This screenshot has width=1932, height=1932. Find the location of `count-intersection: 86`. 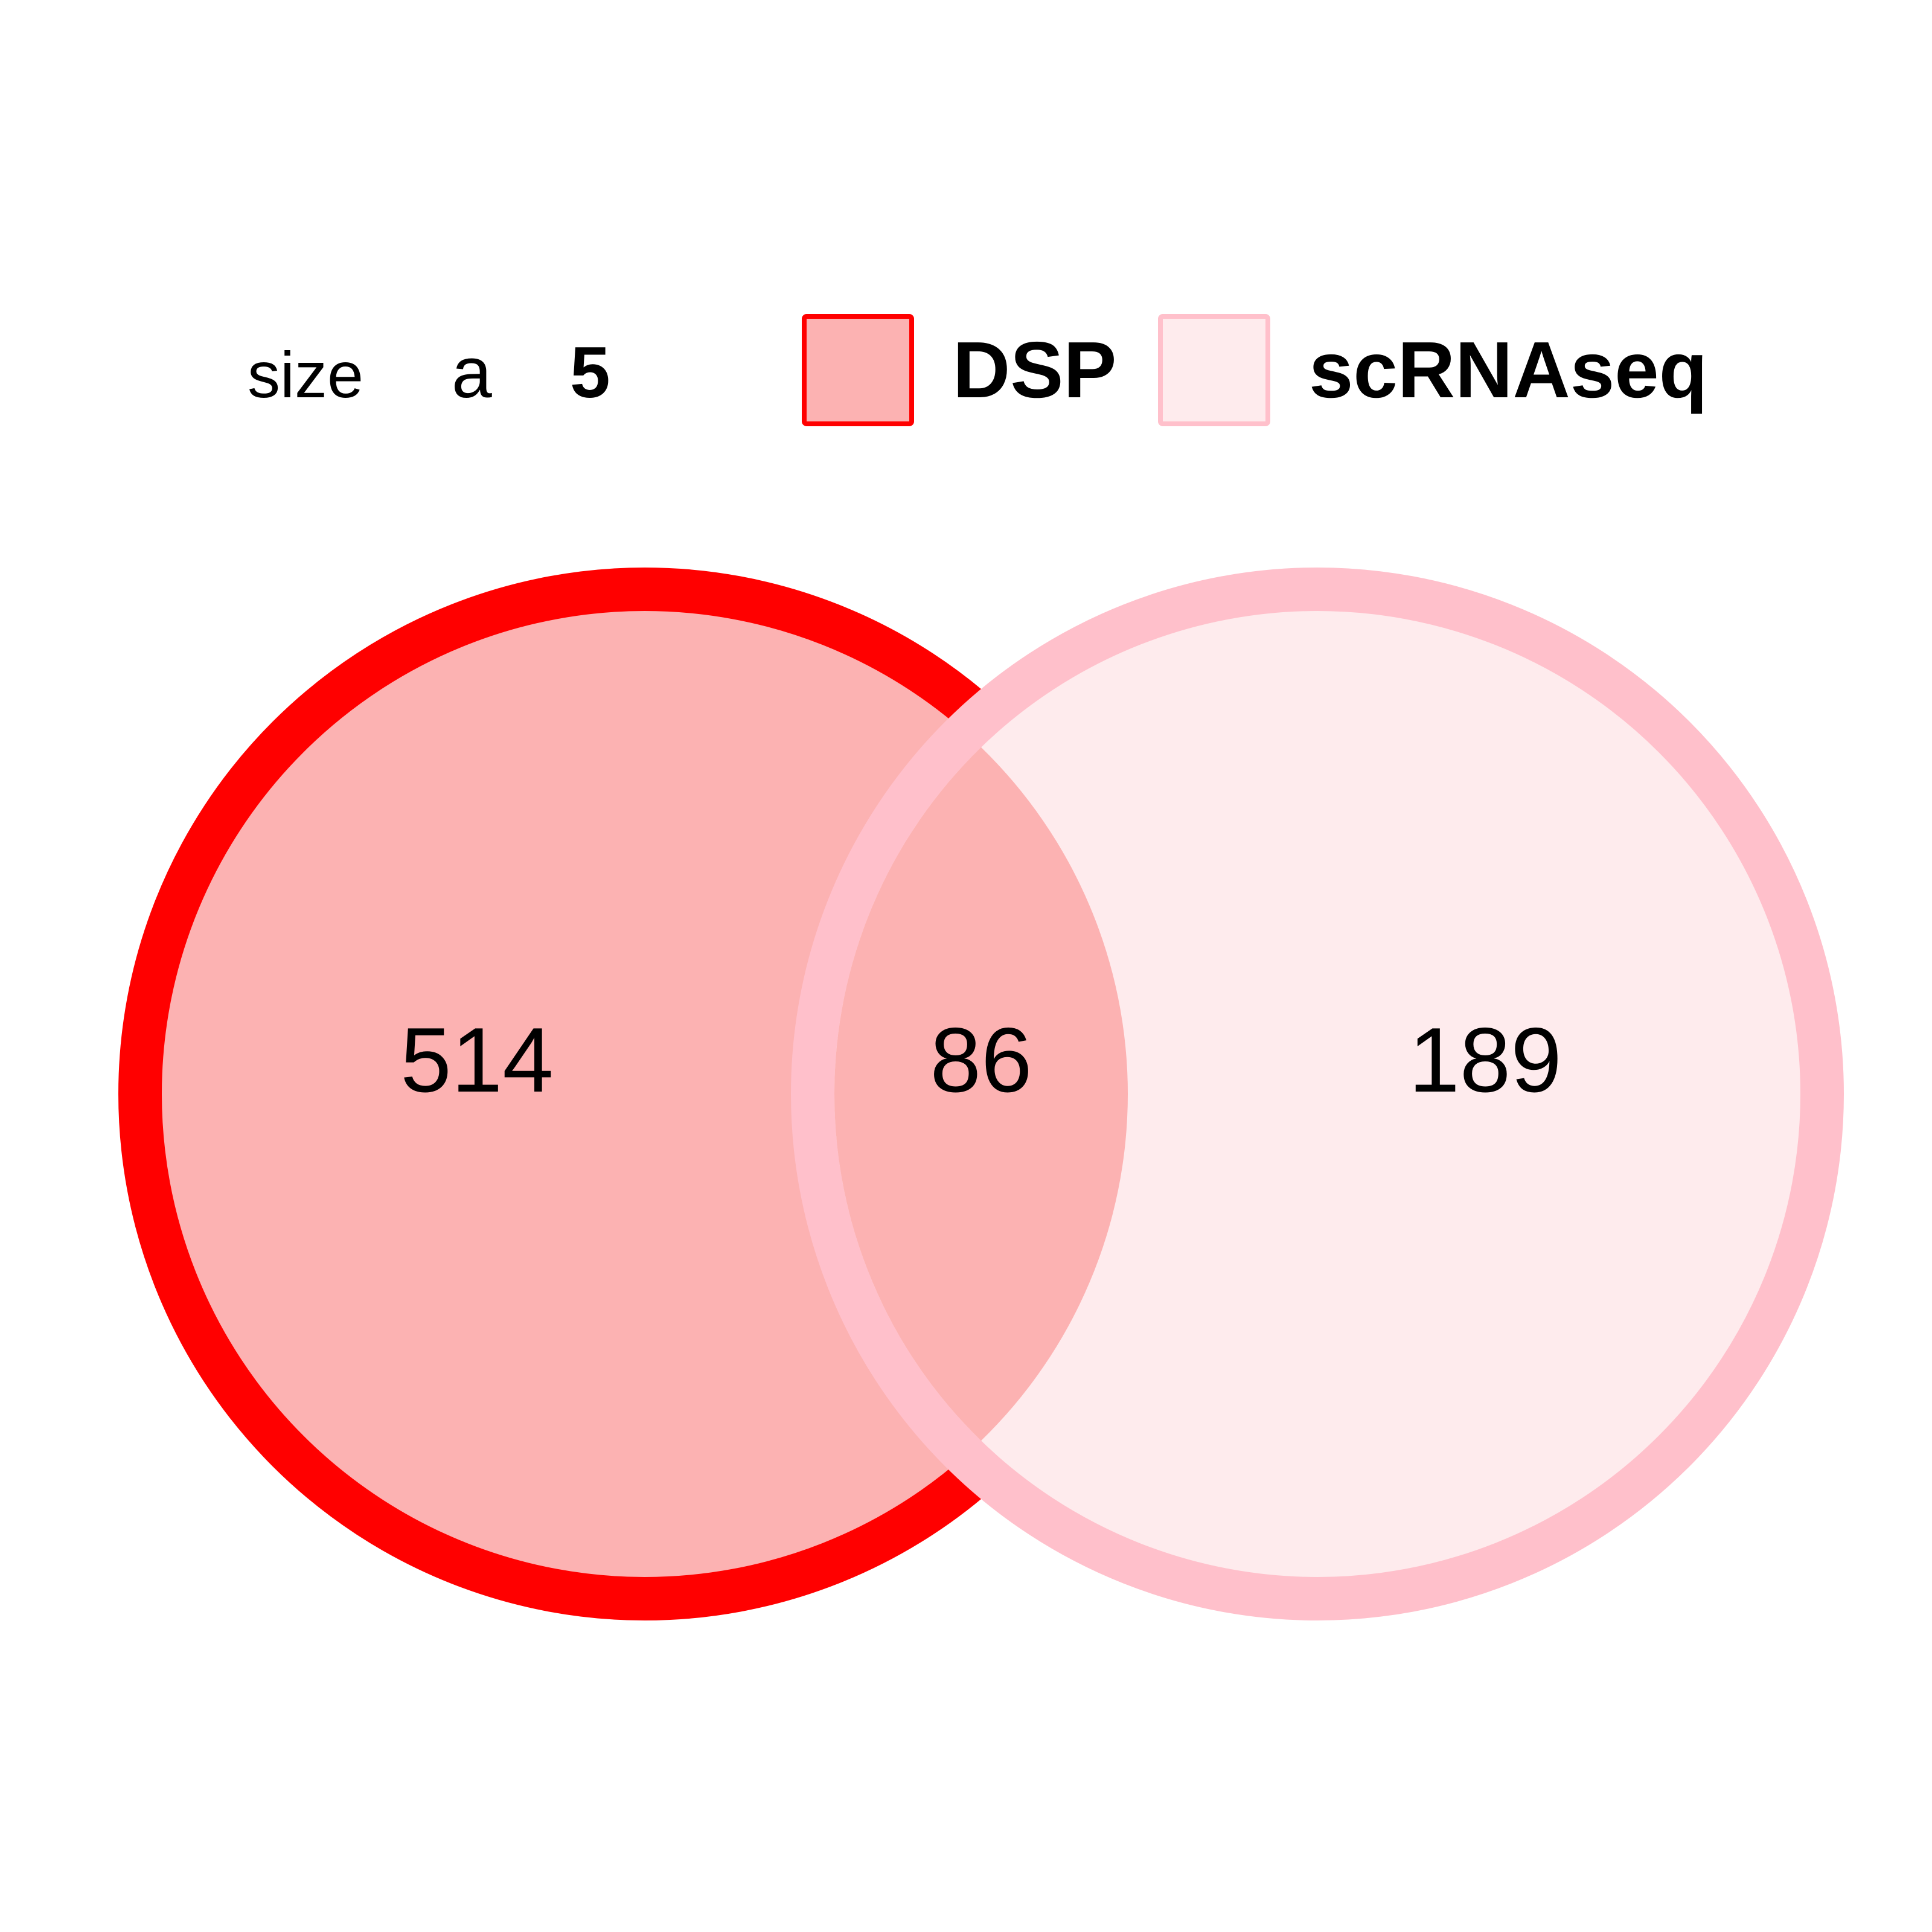

count-intersection: 86 is located at coordinates (981, 1061).